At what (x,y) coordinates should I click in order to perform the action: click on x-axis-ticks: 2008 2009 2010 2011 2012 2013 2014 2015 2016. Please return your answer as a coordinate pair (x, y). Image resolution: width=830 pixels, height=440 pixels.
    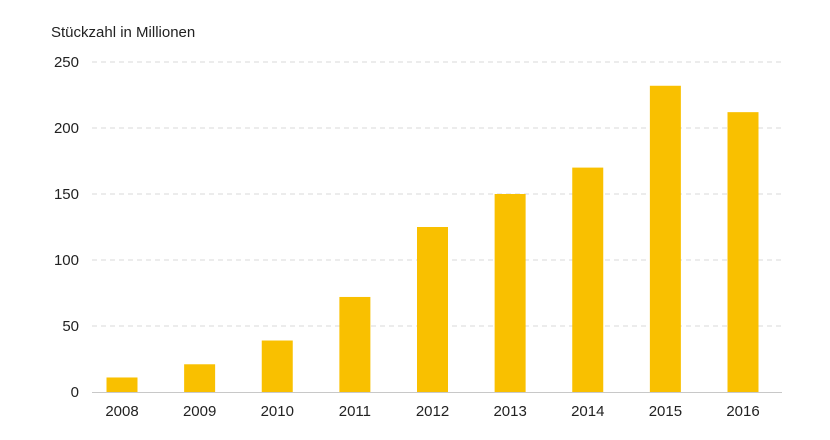
    Looking at the image, I should click on (432, 411).